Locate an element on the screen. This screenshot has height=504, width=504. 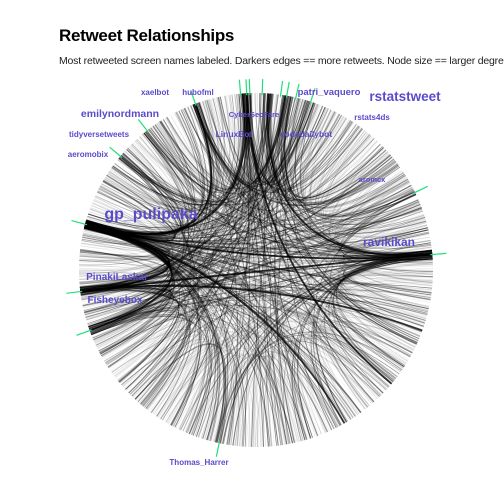
label-aromcx: aromcx is located at coordinates (373, 179).